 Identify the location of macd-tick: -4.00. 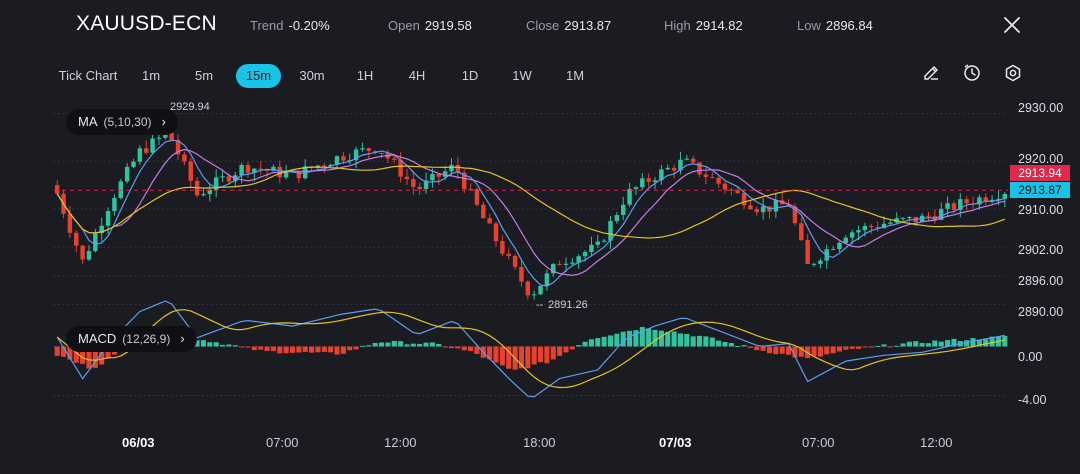
(1032, 400).